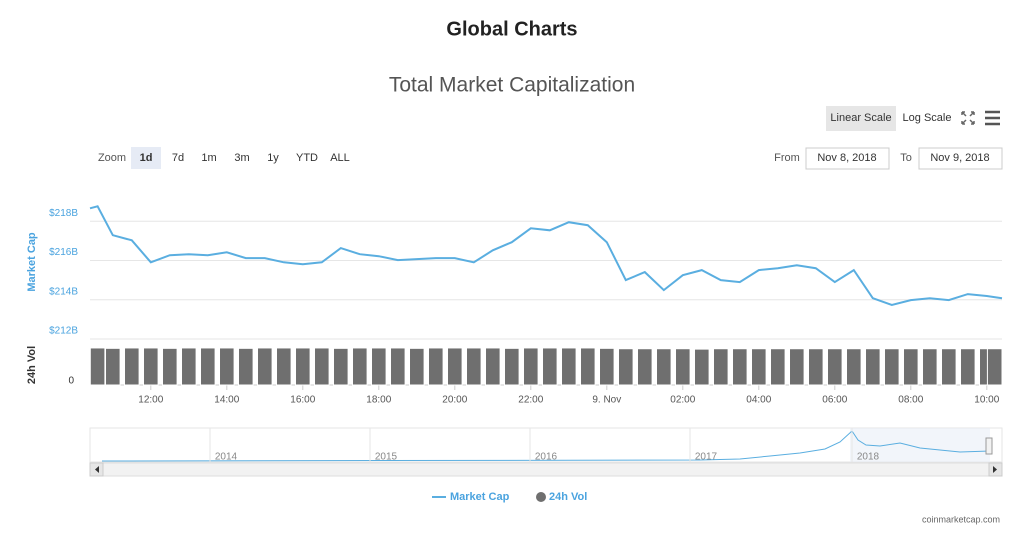 This screenshot has width=1024, height=535. I want to click on zoom-button: 1y, so click(273, 158).